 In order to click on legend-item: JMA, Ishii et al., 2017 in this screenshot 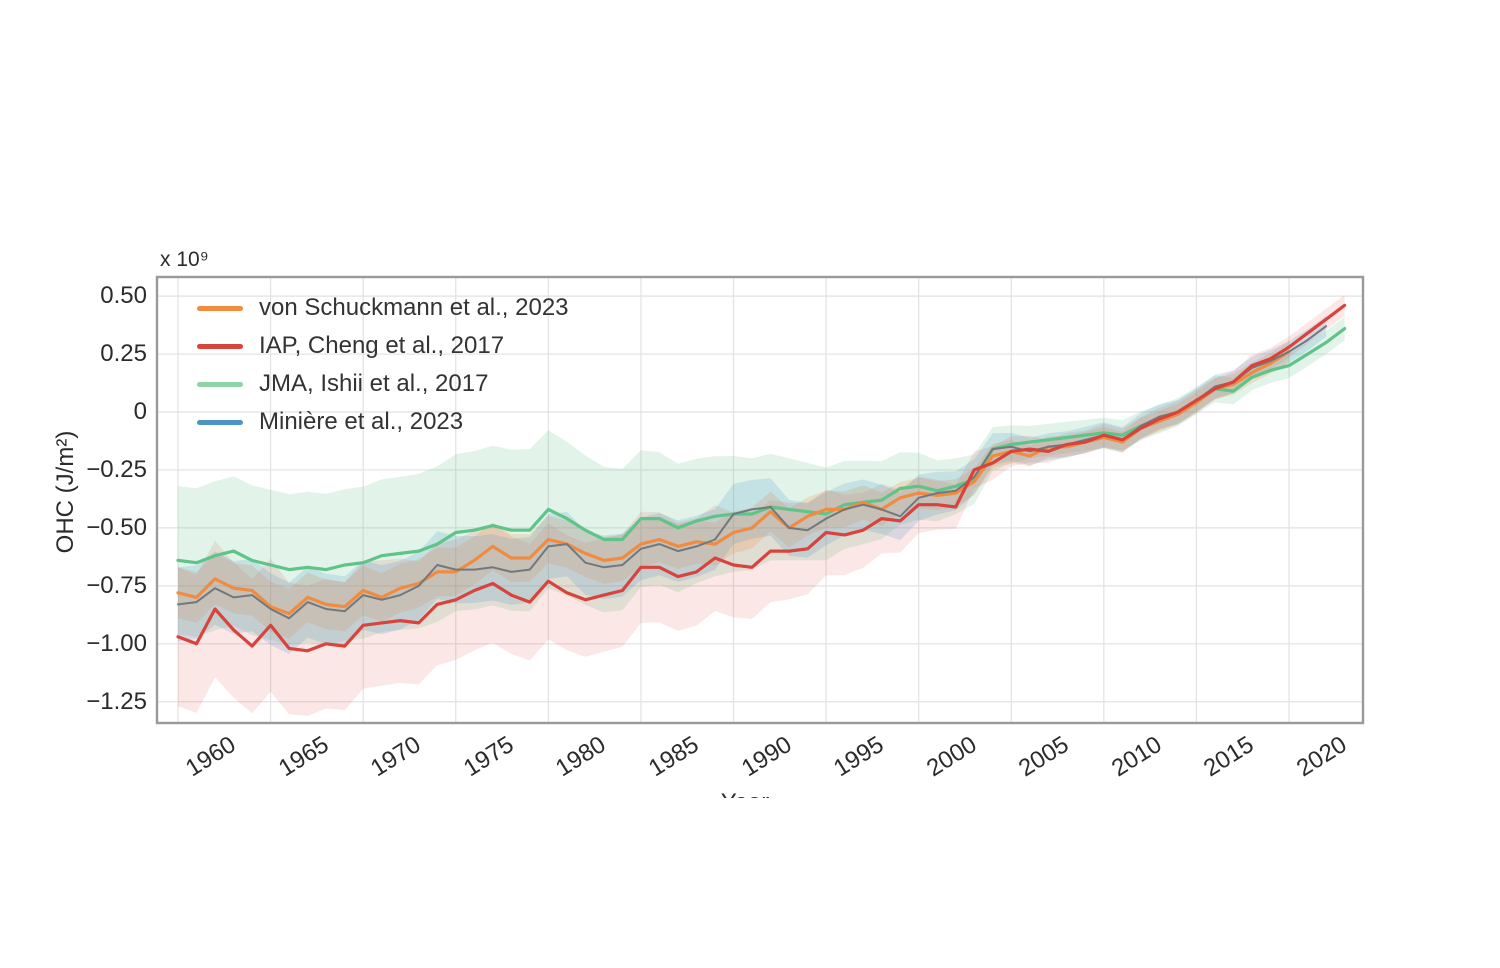, I will do `click(383, 384)`.